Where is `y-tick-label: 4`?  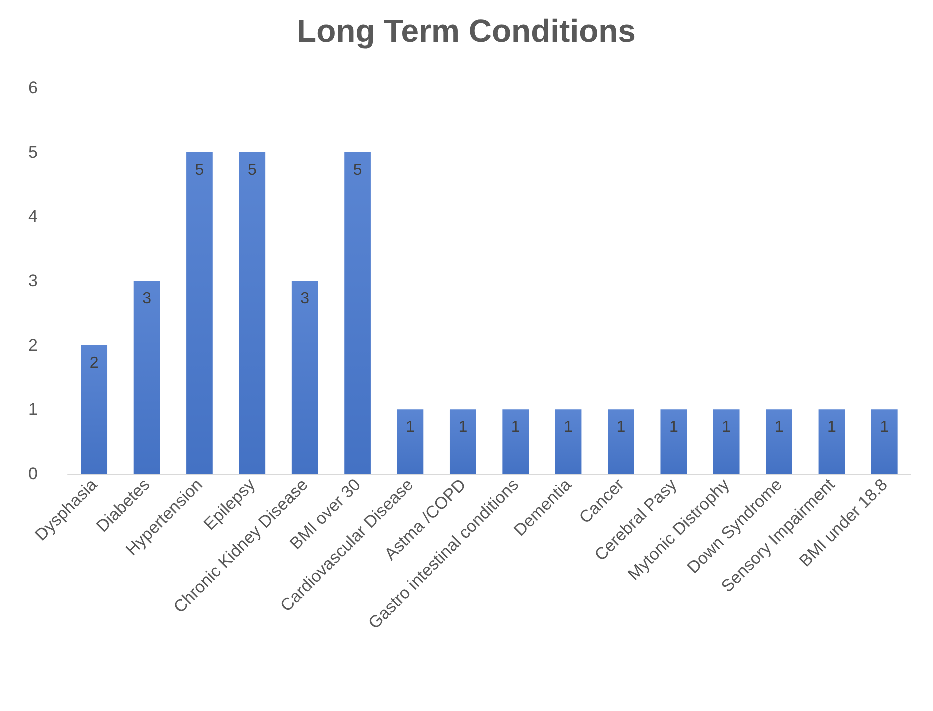 y-tick-label: 4 is located at coordinates (33, 216).